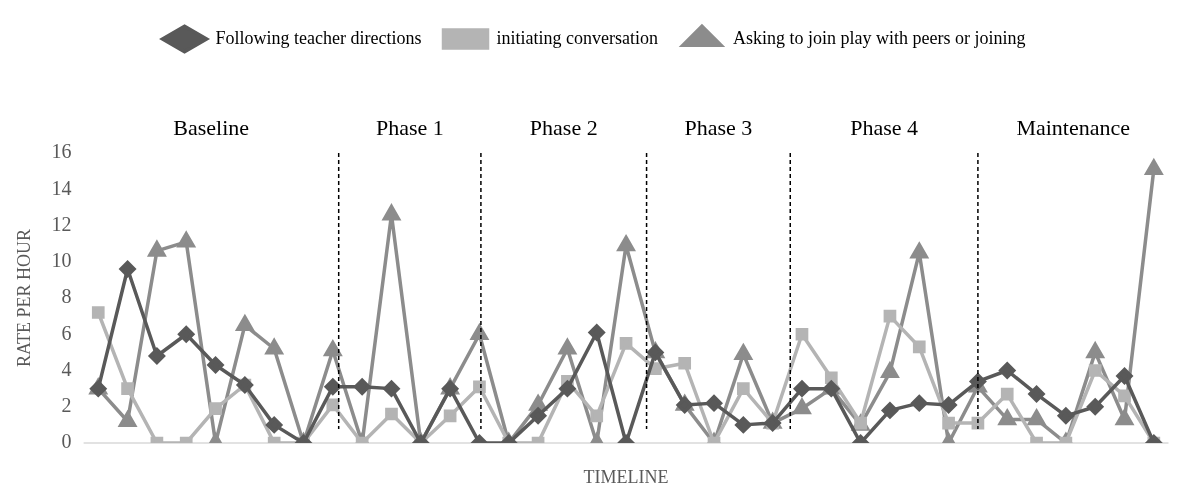  I want to click on y-tick-label: 4, so click(66, 368).